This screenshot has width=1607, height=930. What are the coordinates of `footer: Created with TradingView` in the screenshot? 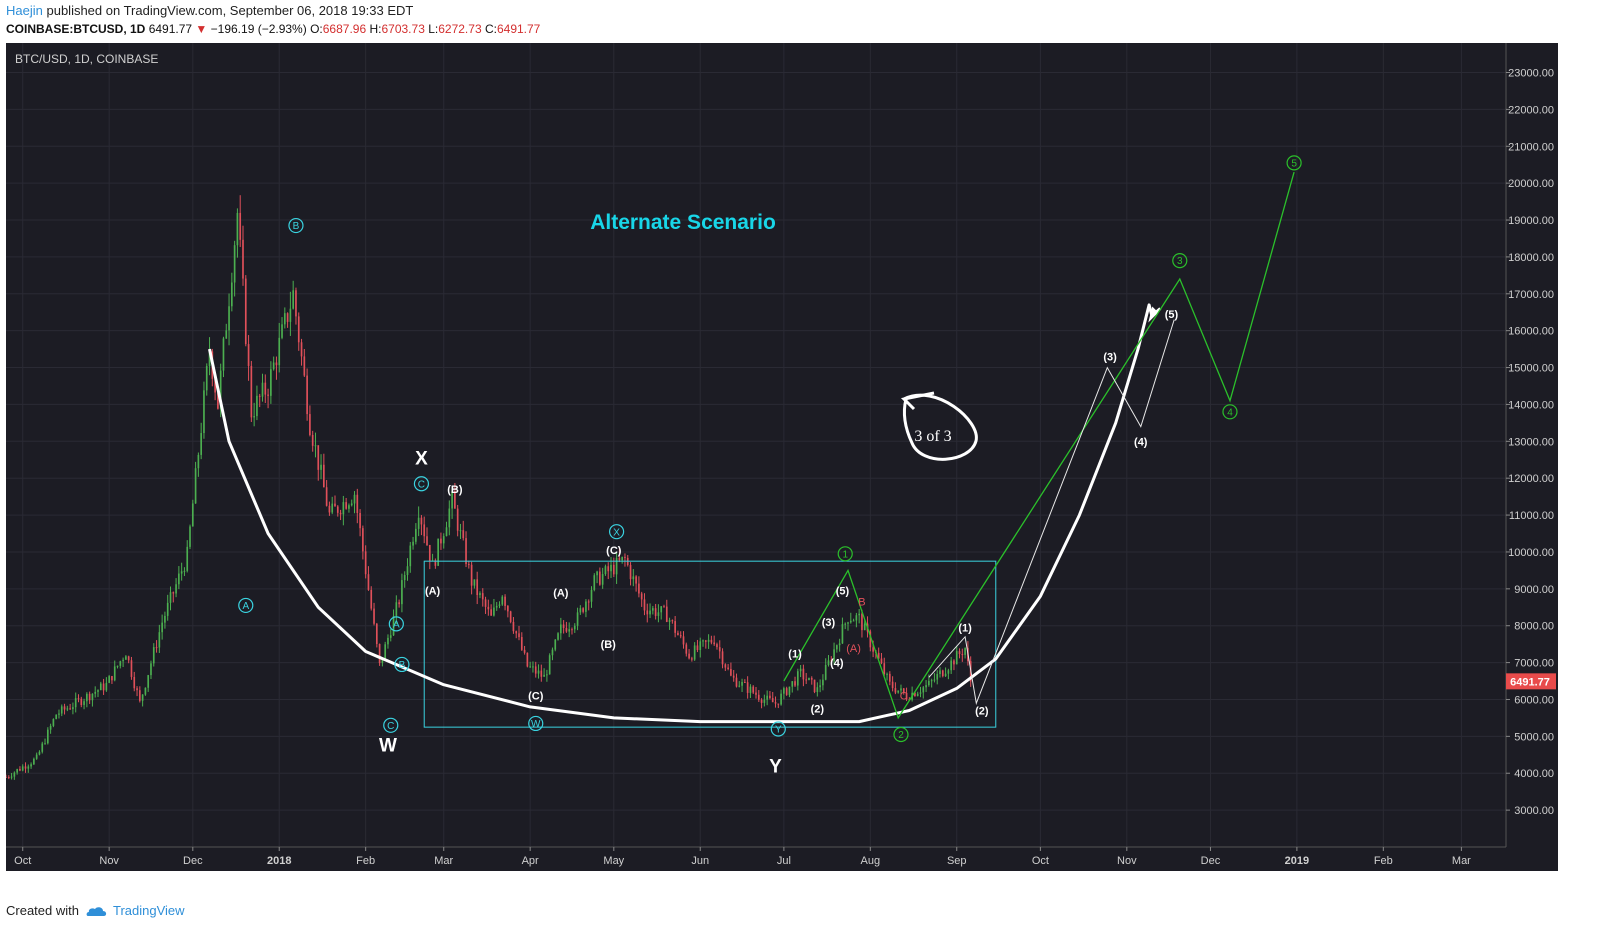 It's located at (95, 910).